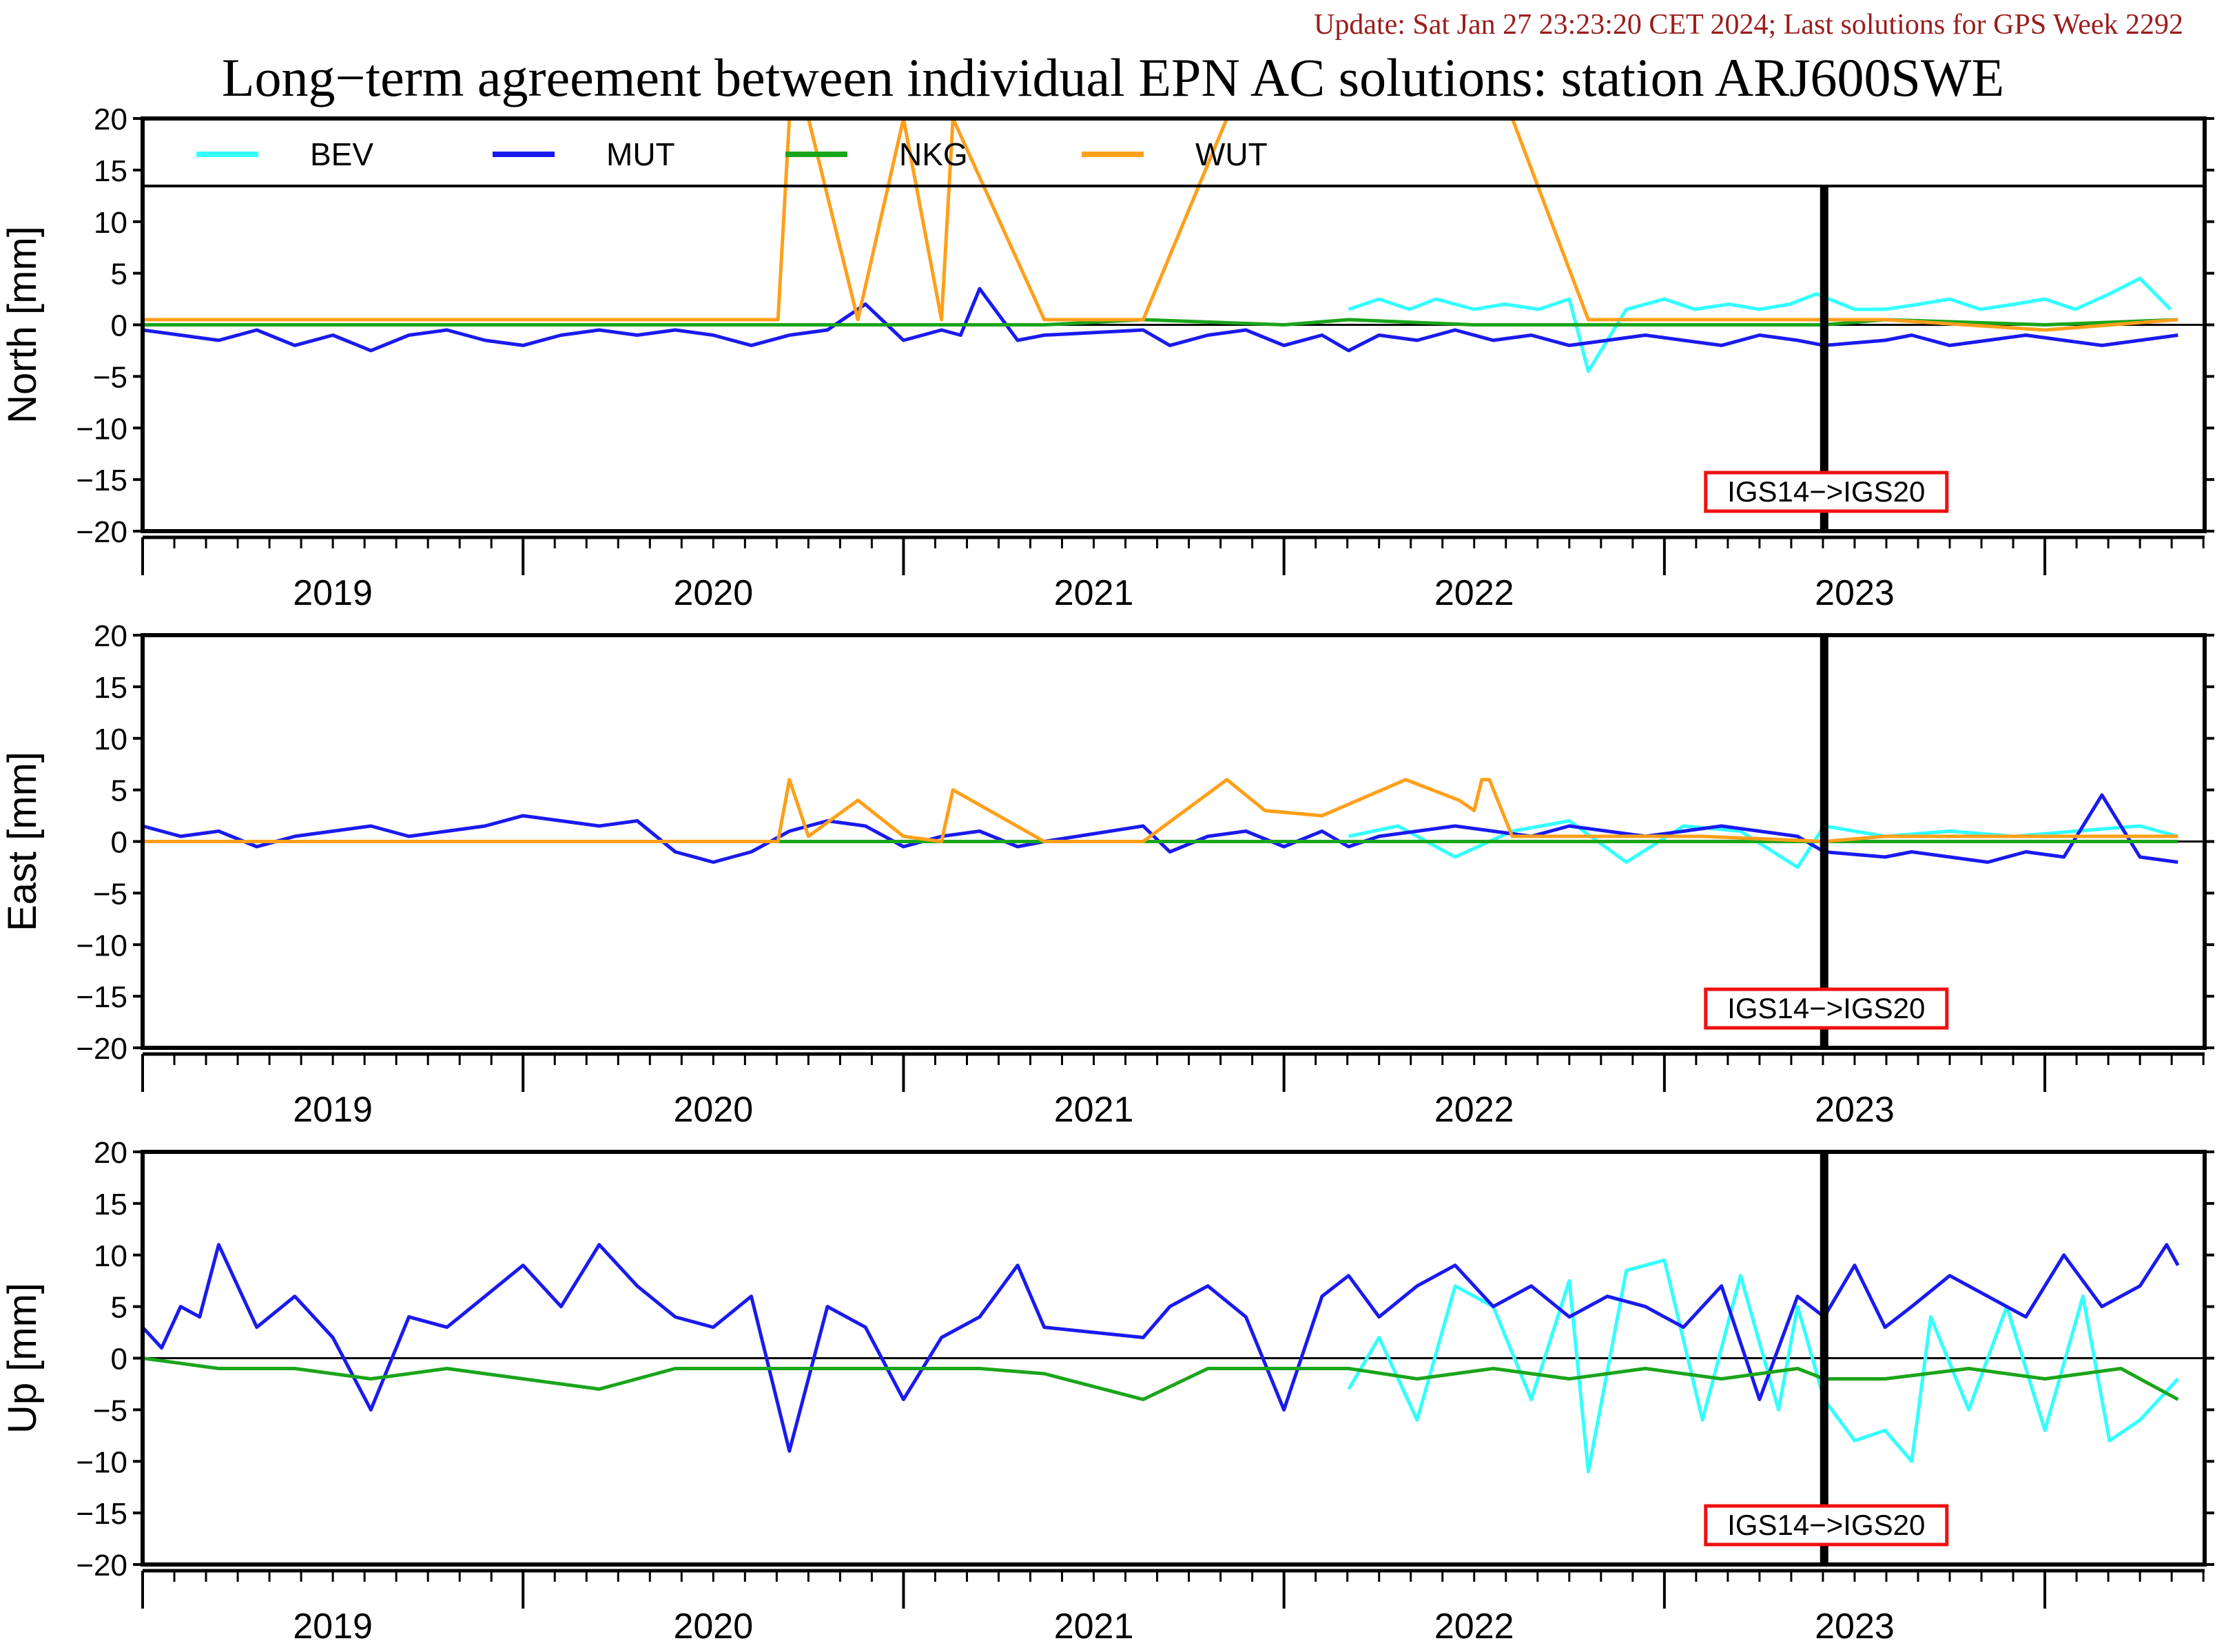 The width and height of the screenshot is (2226, 1652). Describe the element at coordinates (119, 274) in the screenshot. I see `panel-1-ytick-label: 5` at that location.